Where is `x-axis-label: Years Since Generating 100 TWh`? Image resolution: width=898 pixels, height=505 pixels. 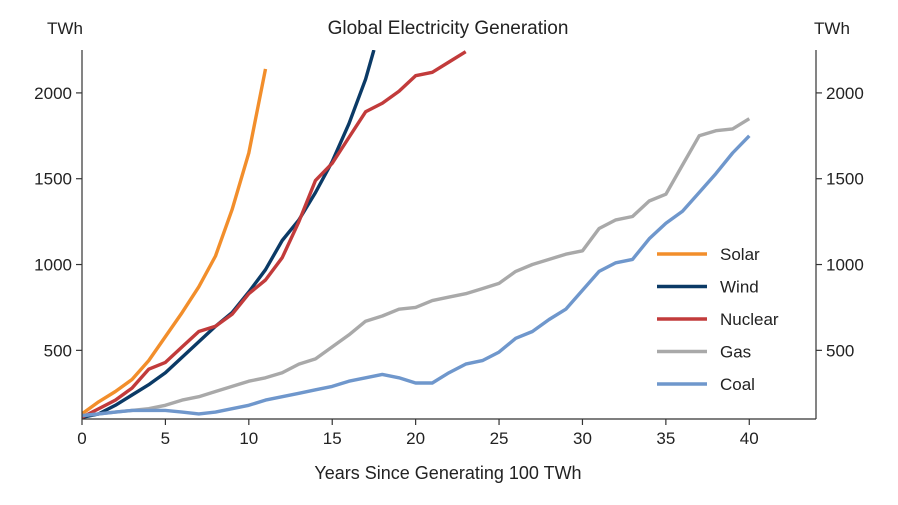
x-axis-label: Years Since Generating 100 TWh is located at coordinates (447, 473).